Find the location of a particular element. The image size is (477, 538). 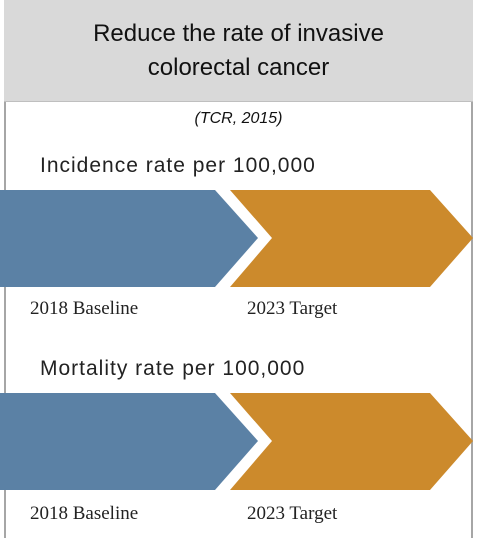

border is located at coordinates (472, 269).